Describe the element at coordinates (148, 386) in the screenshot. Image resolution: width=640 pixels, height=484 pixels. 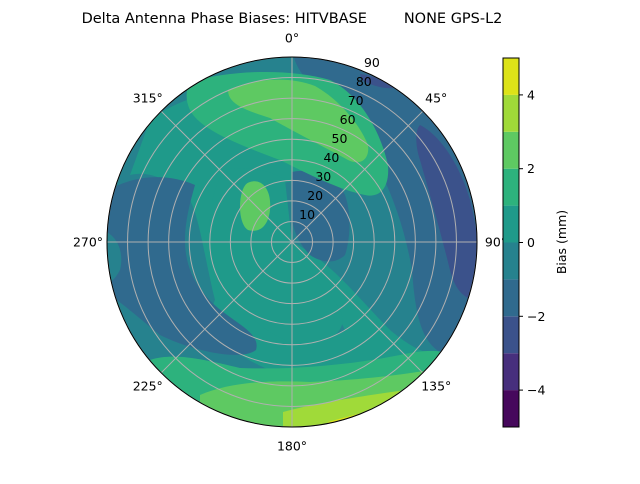
I see `theta-tick-label: 225°` at that location.